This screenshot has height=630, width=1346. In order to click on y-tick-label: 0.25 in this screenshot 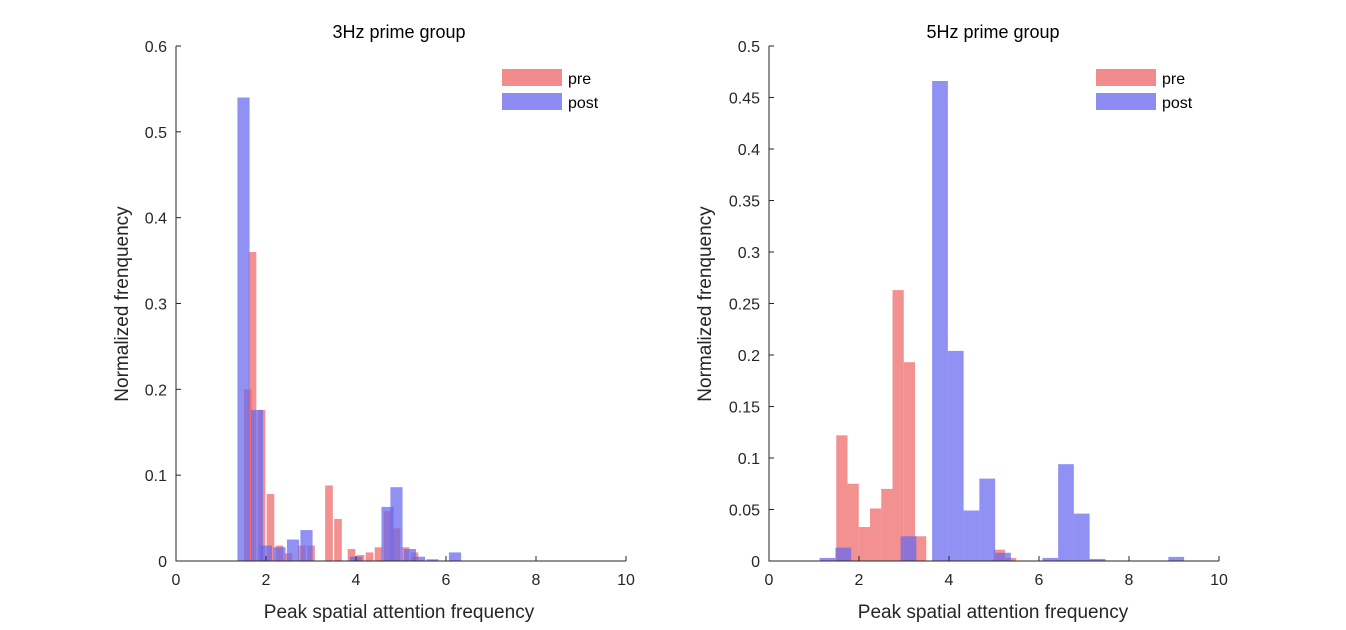, I will do `click(744, 305)`.